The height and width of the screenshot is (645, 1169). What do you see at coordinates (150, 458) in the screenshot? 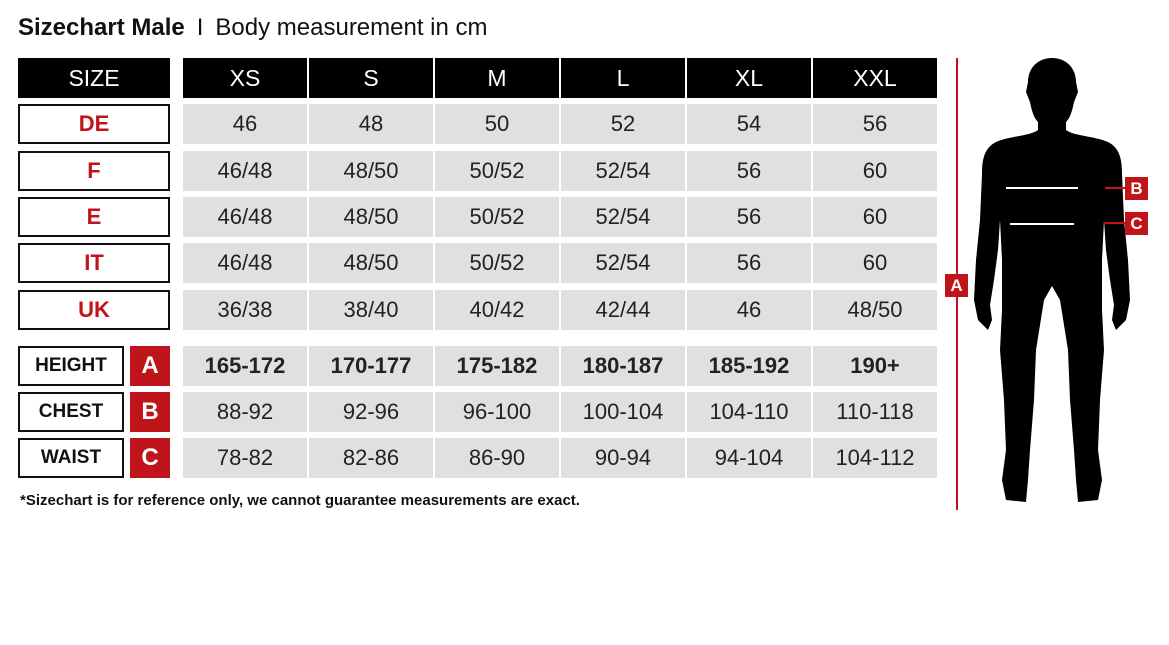
I see `measure-marker-c: C` at bounding box center [150, 458].